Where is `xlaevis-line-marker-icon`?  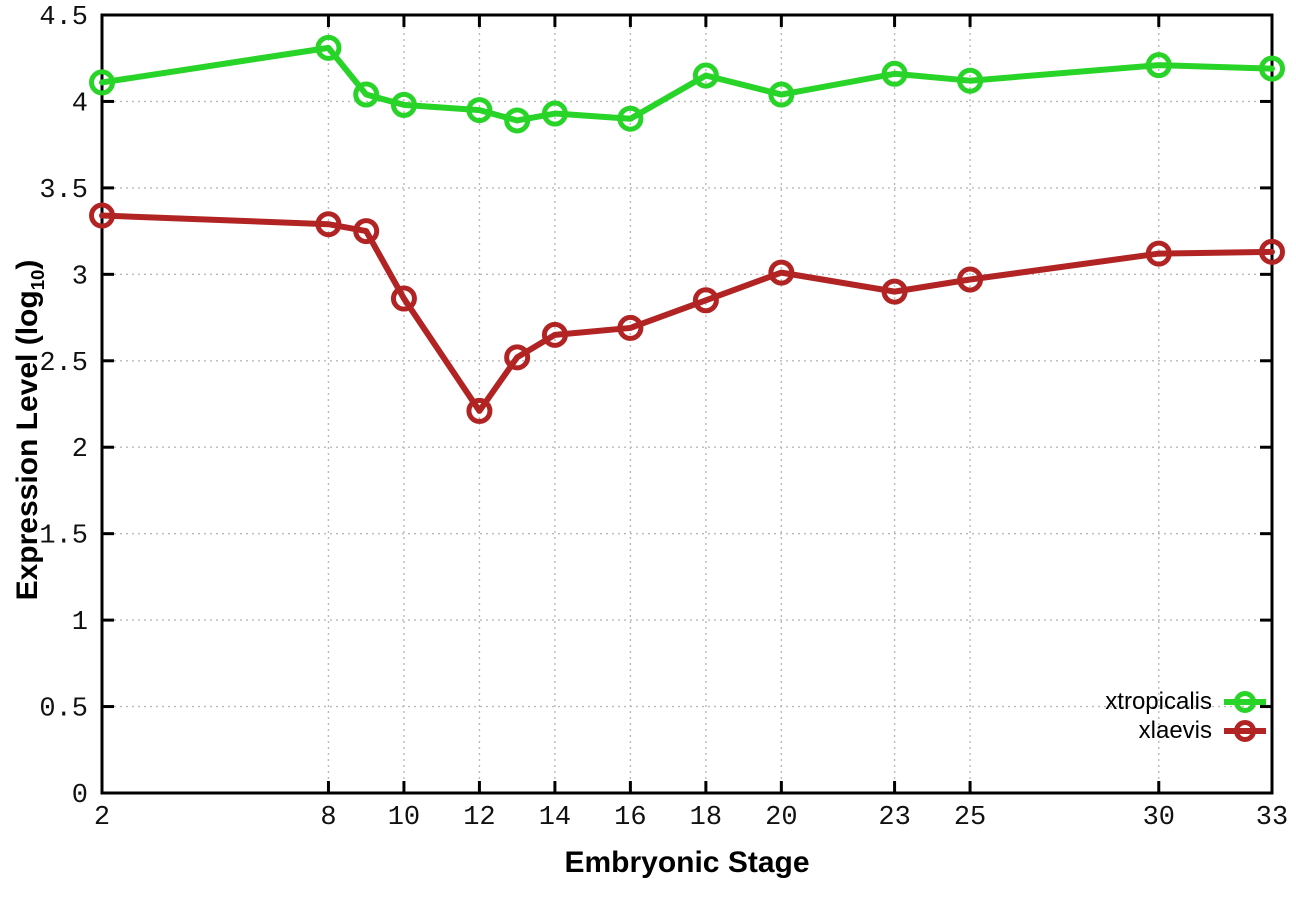
xlaevis-line-marker-icon is located at coordinates (1245, 731).